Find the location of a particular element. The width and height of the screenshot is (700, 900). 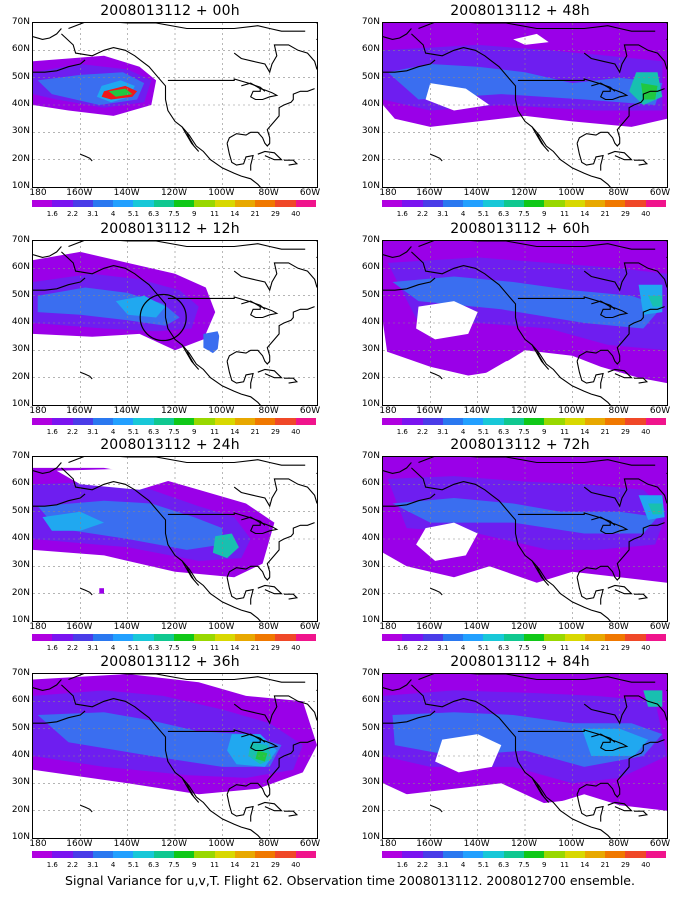

colorbar-label: 4 is located at coordinates (463, 865).